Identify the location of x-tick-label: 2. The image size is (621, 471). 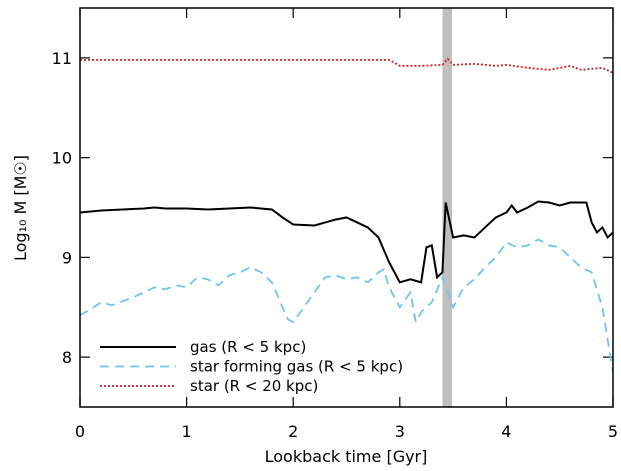
(293, 431).